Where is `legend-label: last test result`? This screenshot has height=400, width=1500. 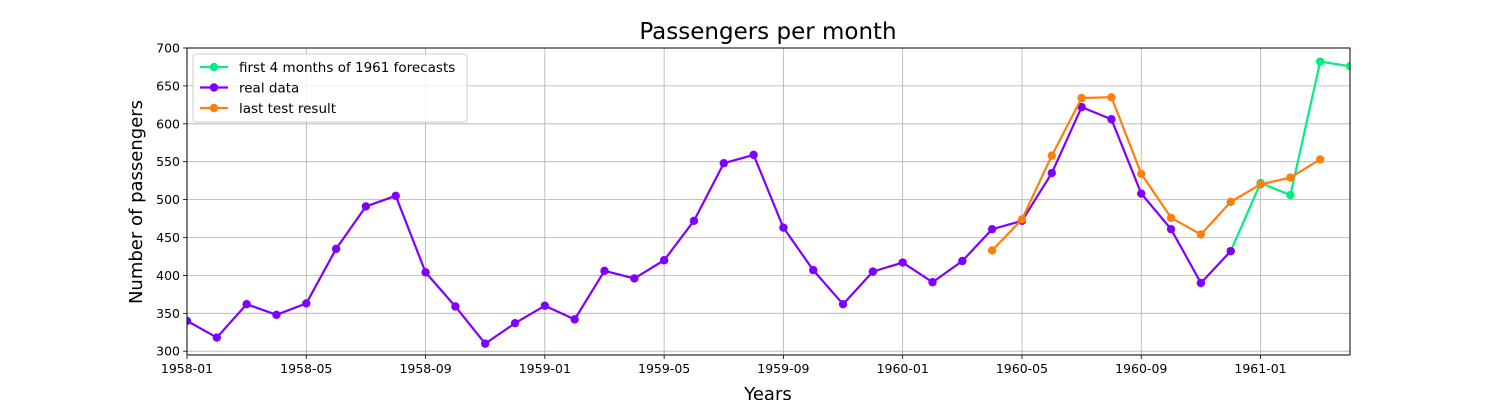
legend-label: last test result is located at coordinates (287, 109).